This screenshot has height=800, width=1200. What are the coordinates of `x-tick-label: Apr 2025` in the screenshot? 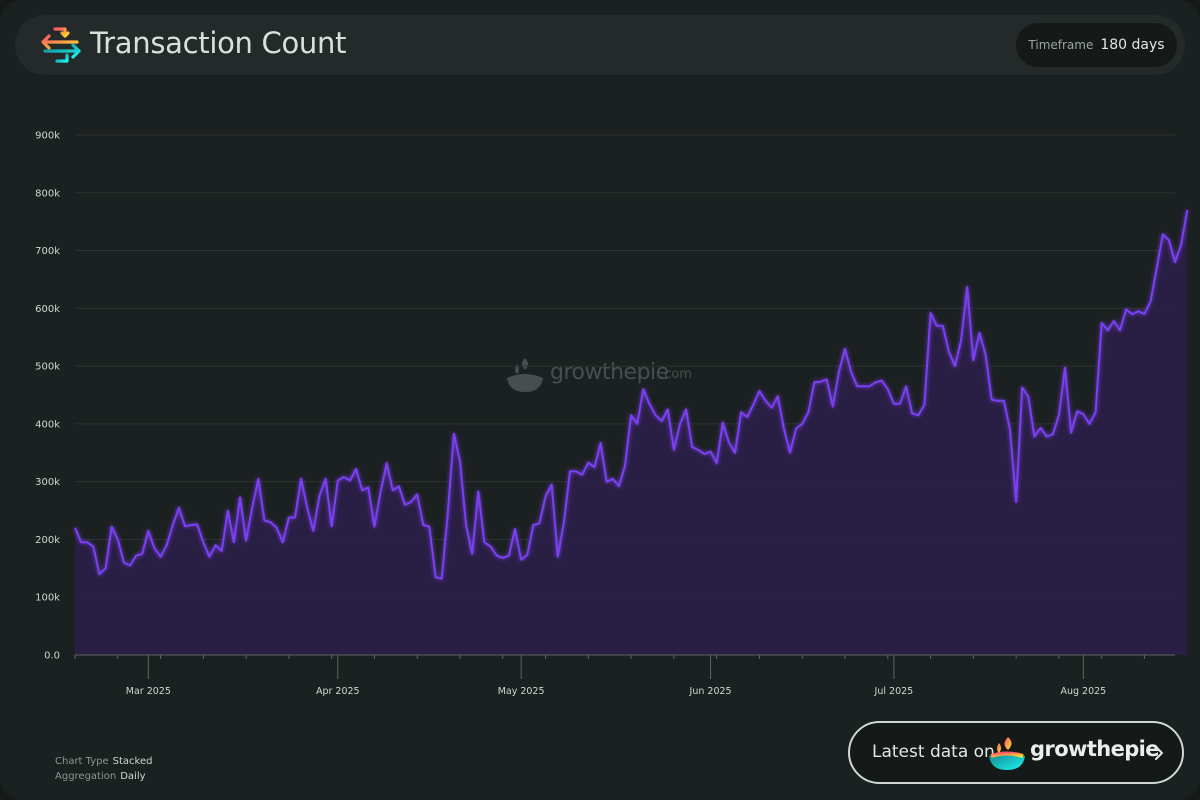 It's located at (338, 691).